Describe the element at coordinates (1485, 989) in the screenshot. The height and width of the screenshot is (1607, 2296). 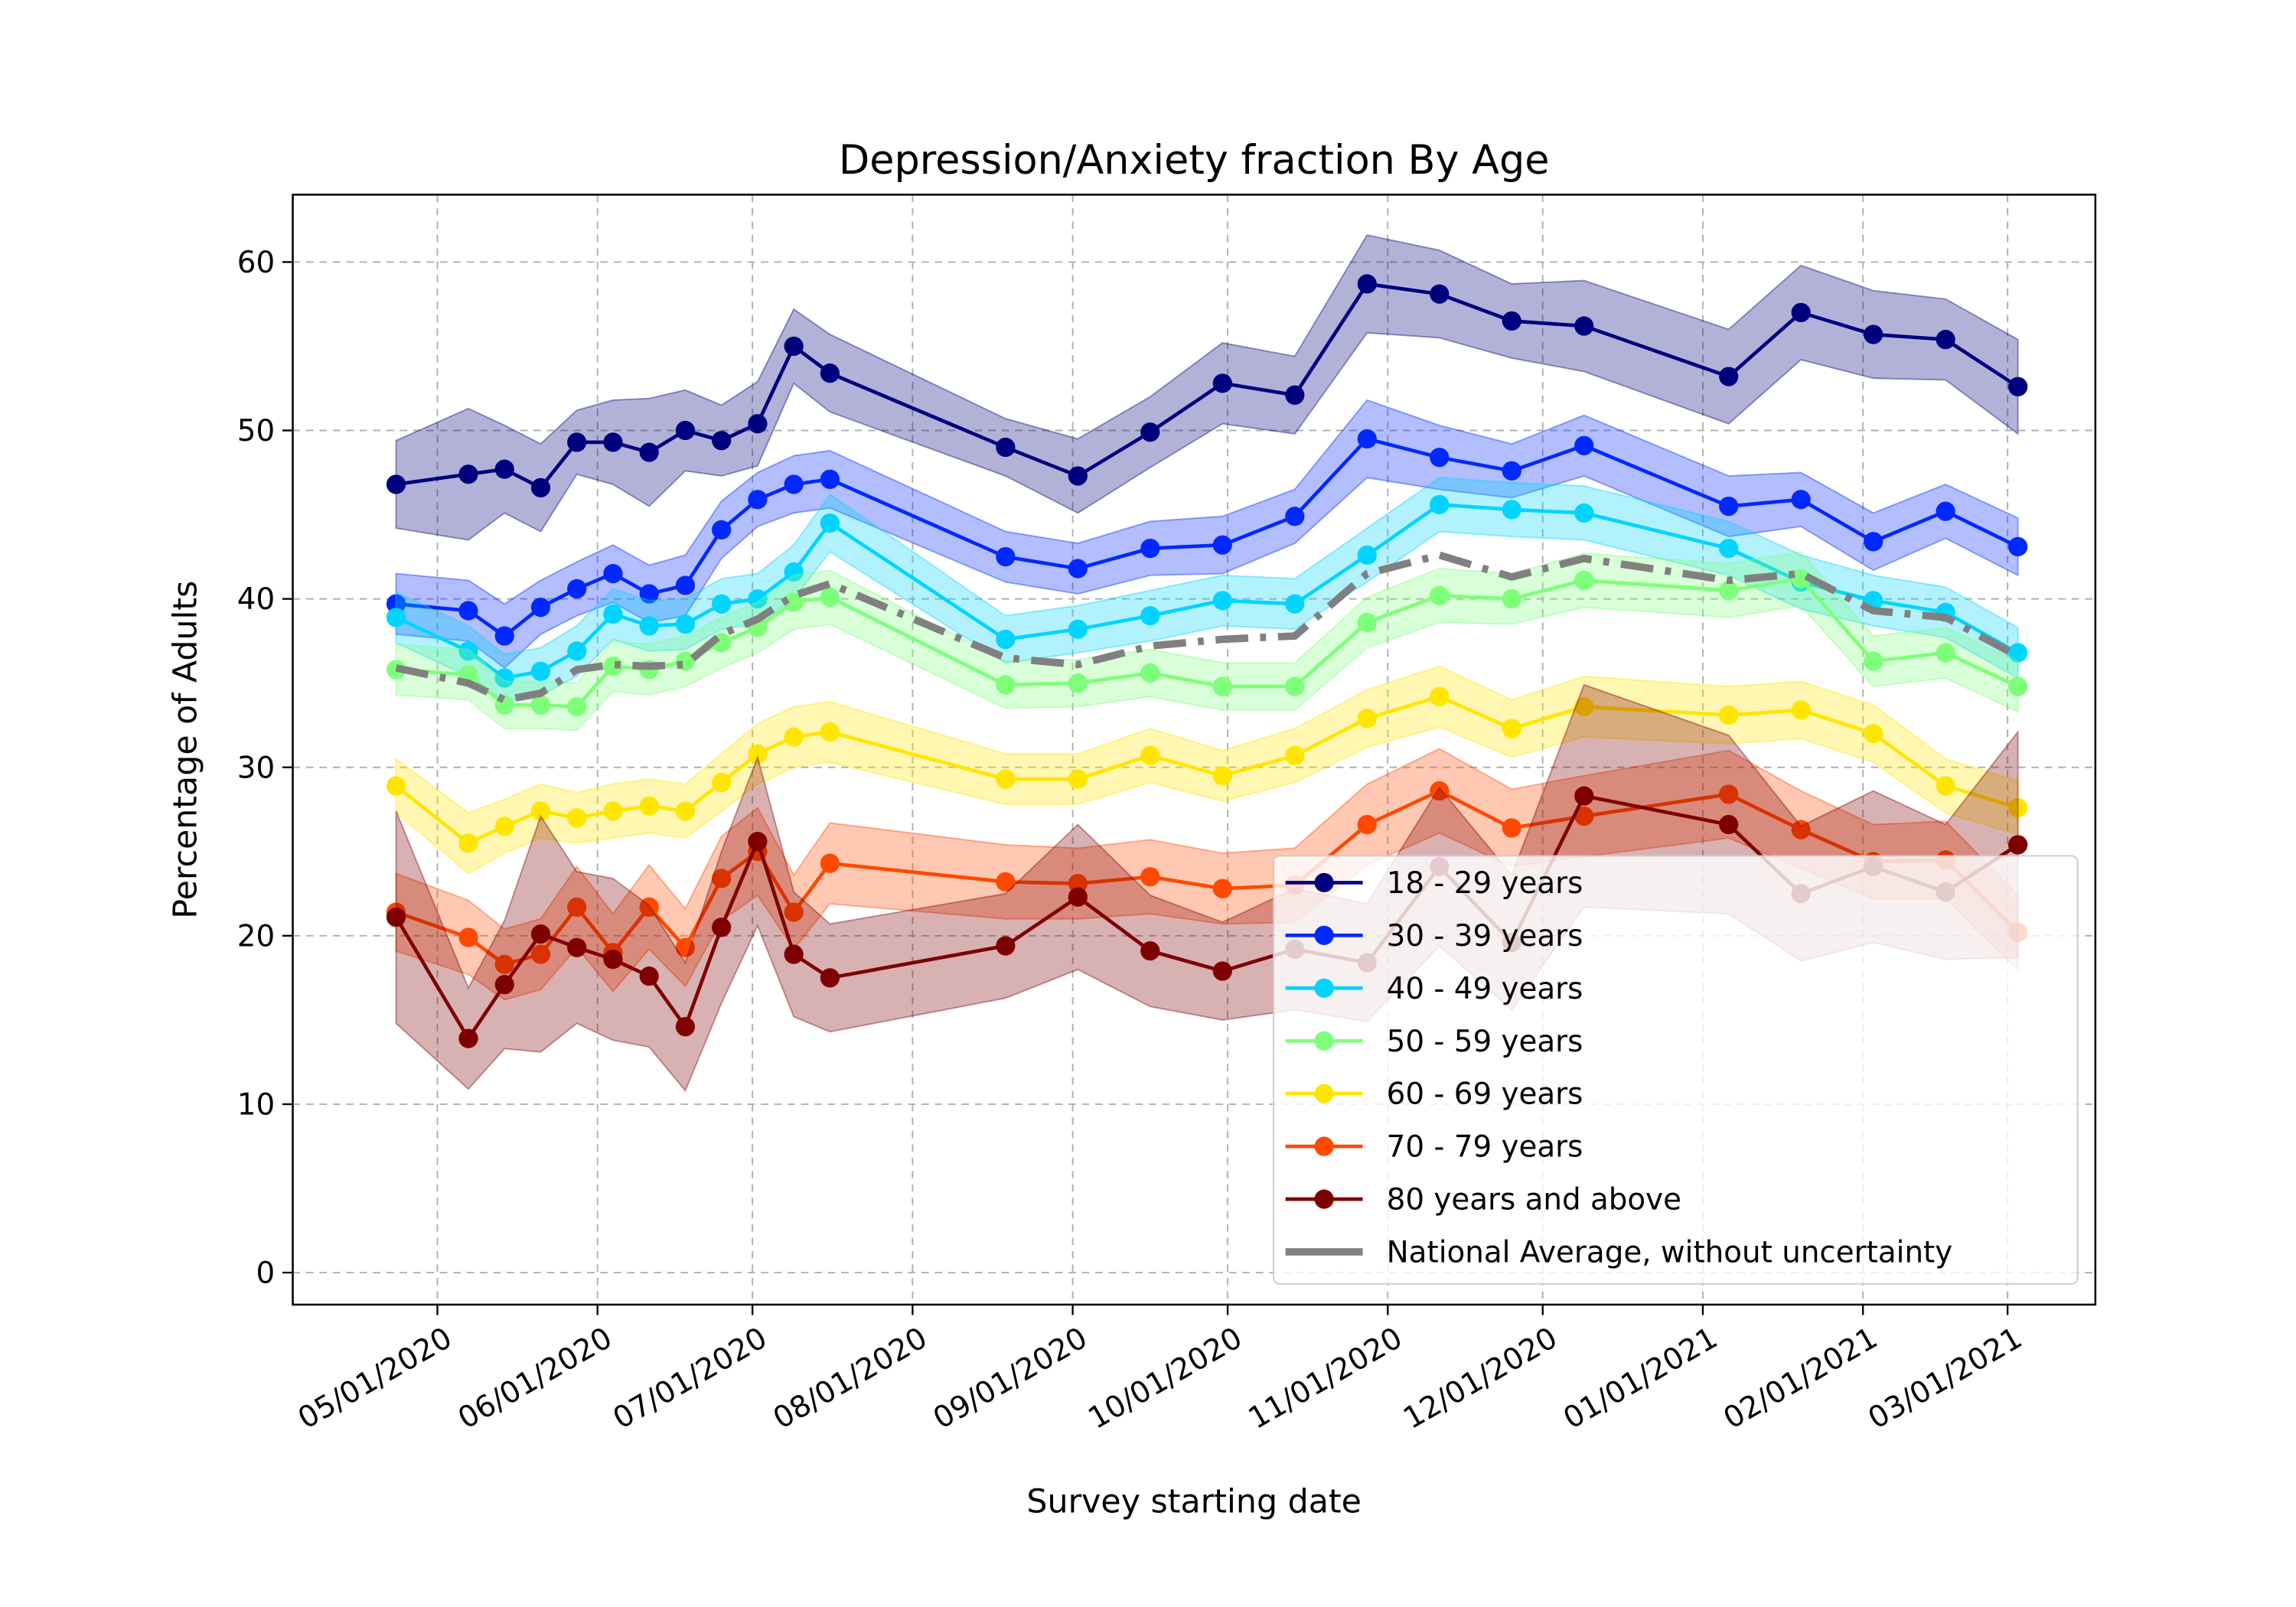
I see `legend-label: 40 - 49 years` at that location.